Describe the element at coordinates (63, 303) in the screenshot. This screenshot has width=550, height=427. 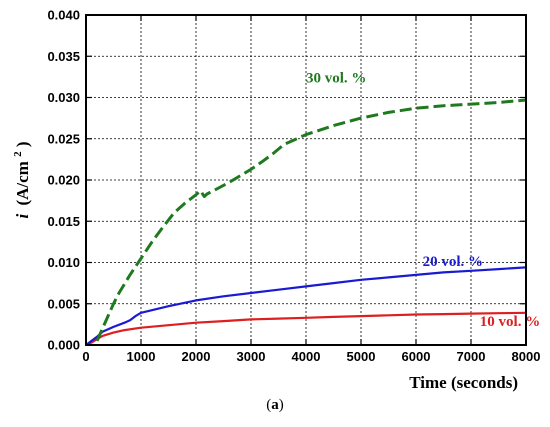
I see `y-tick-label: 0.005` at that location.